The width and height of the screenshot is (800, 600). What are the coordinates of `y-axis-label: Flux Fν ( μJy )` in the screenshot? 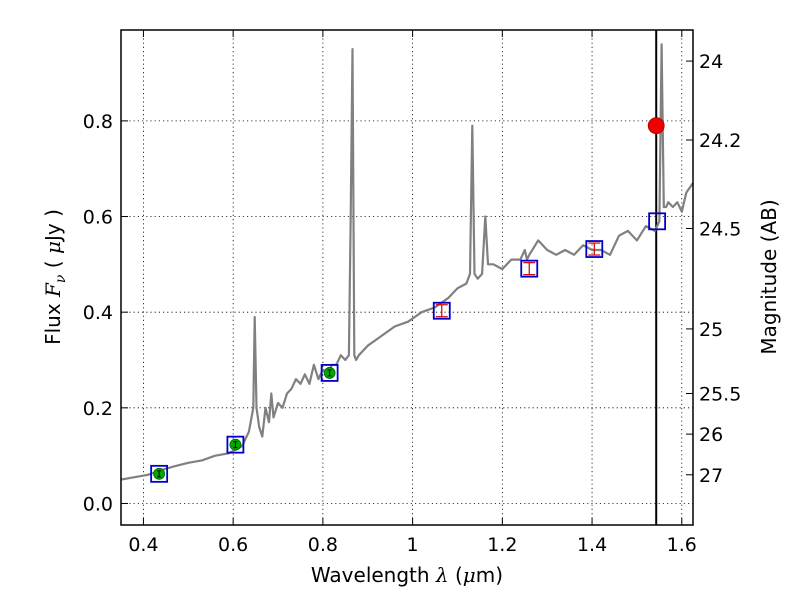 It's located at (55, 277).